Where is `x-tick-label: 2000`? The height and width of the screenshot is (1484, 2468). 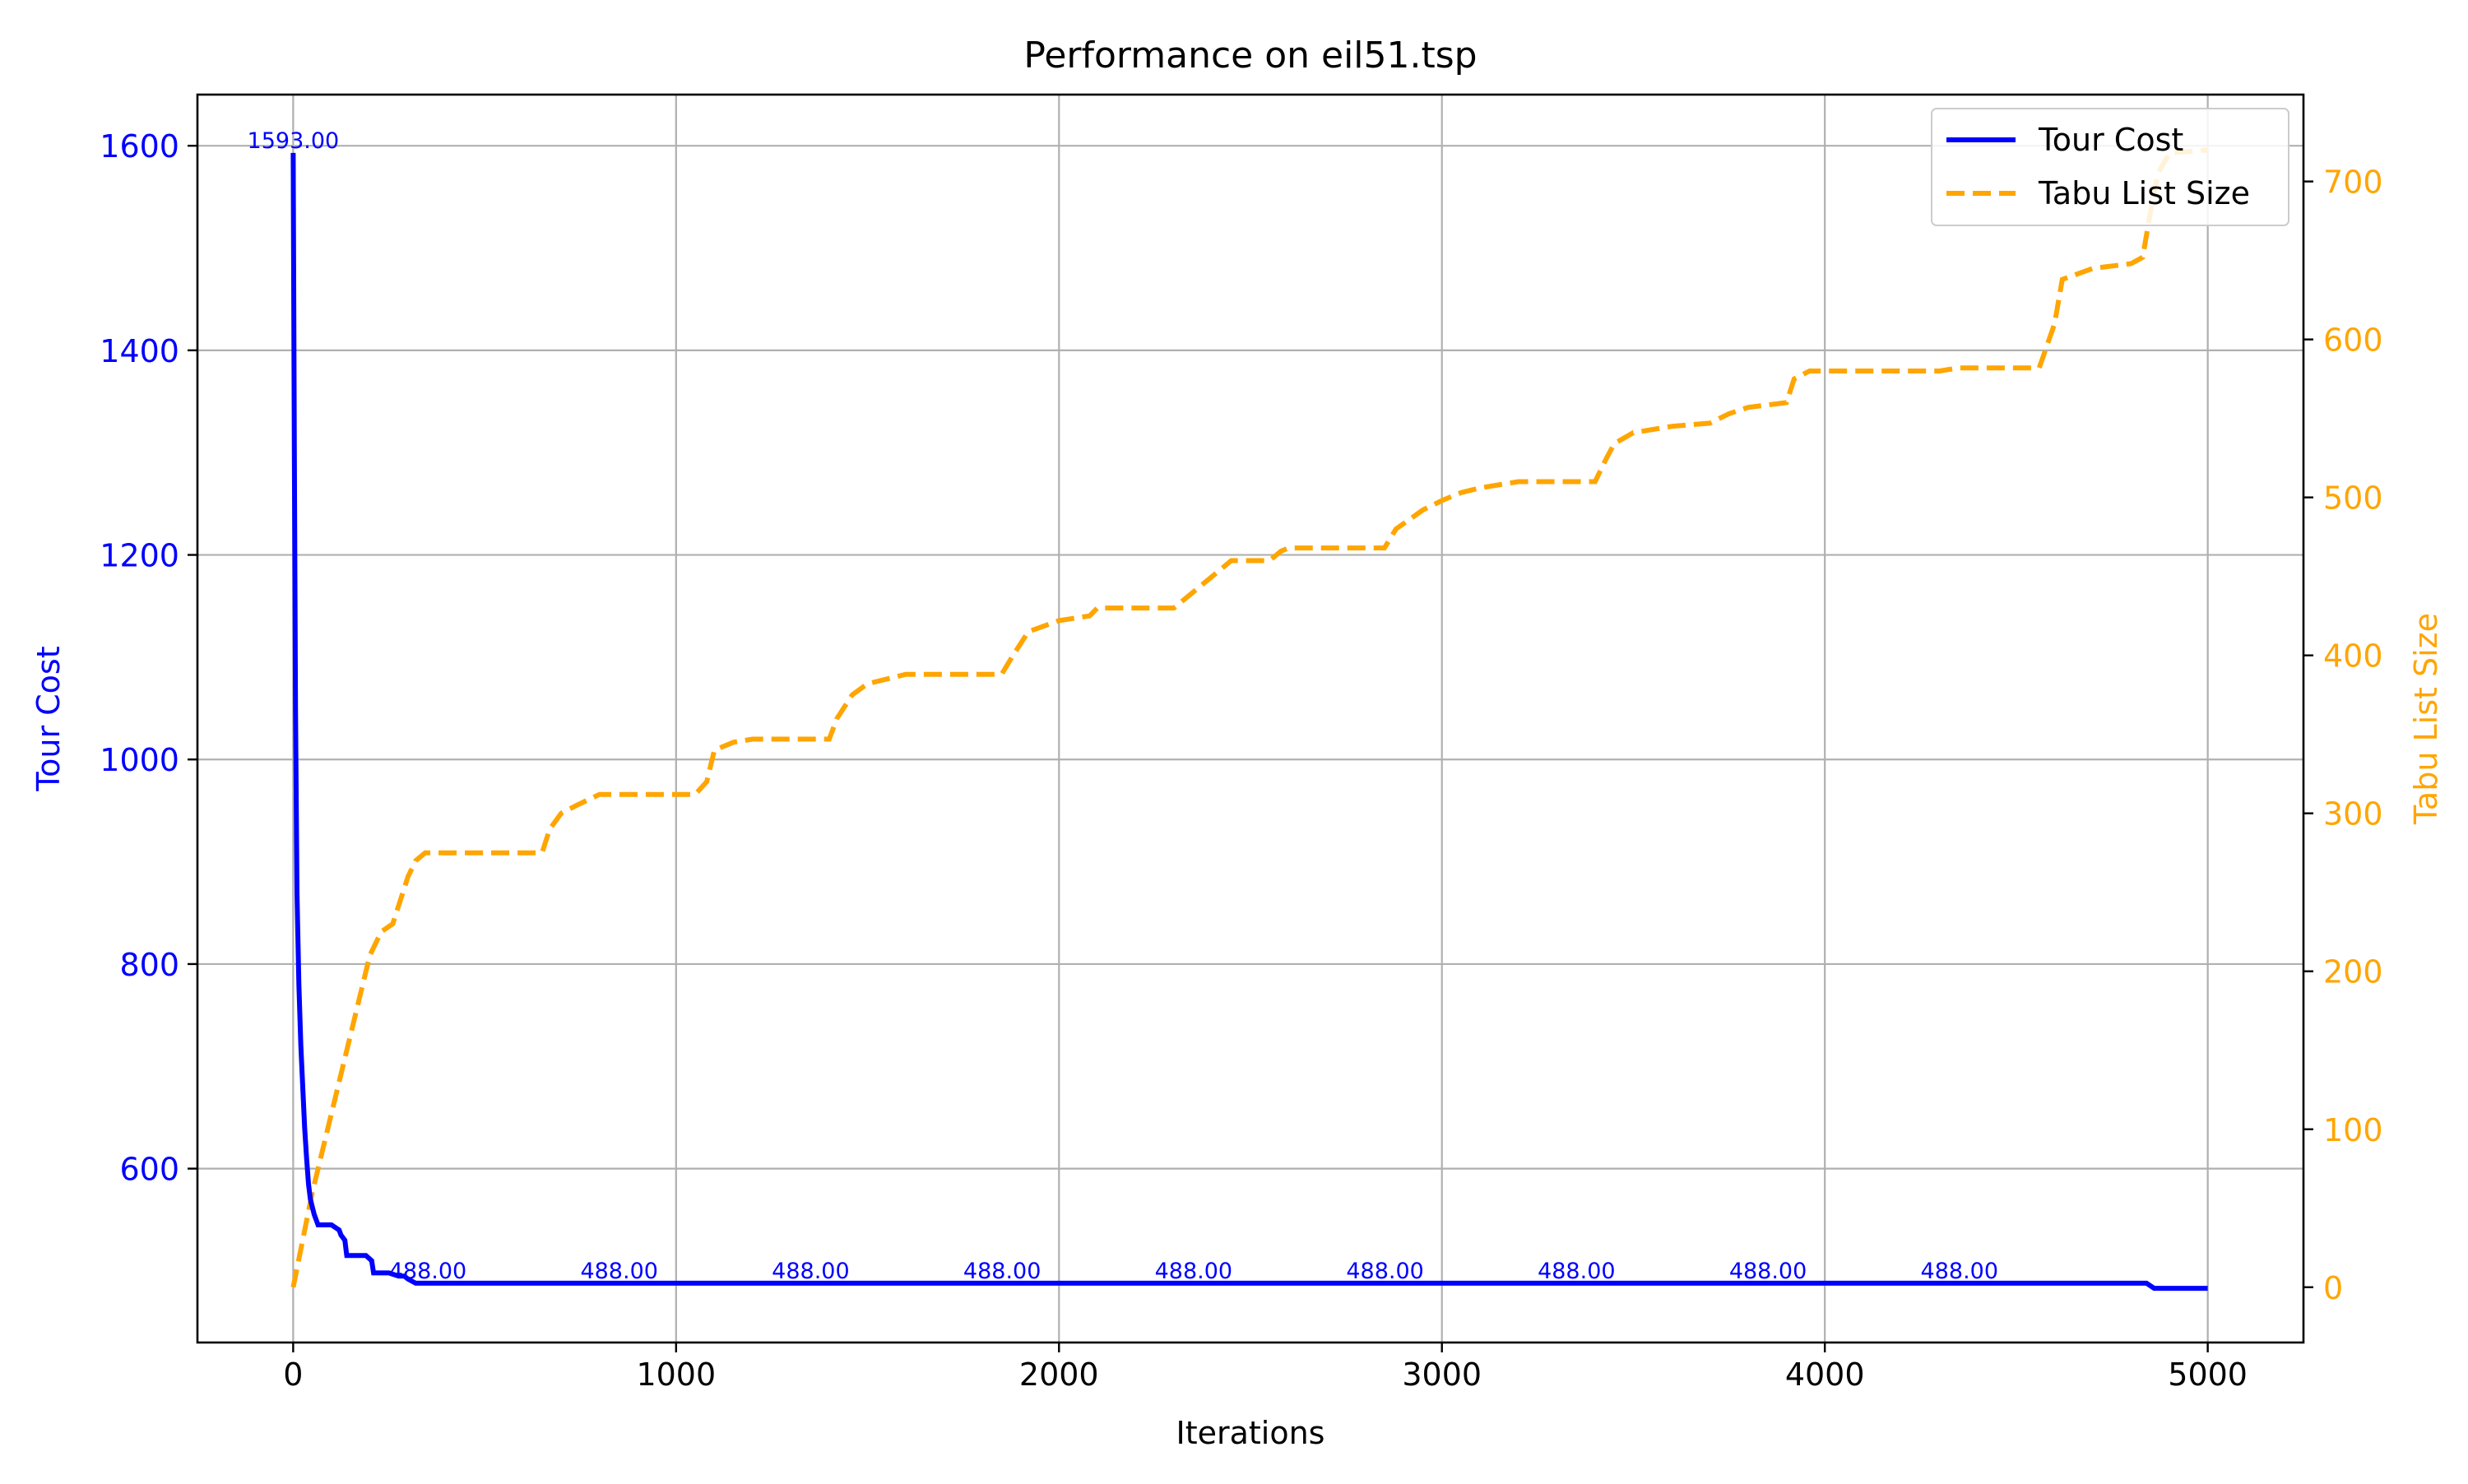 x-tick-label: 2000 is located at coordinates (1059, 1374).